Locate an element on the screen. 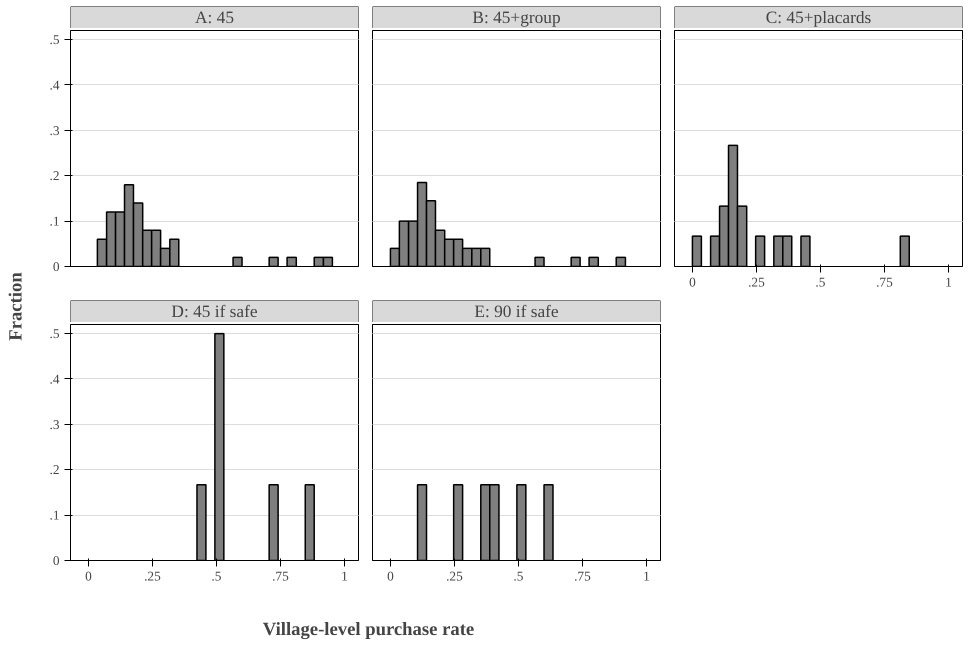  x-axis-title: Village-level purchase rate is located at coordinates (368, 629).